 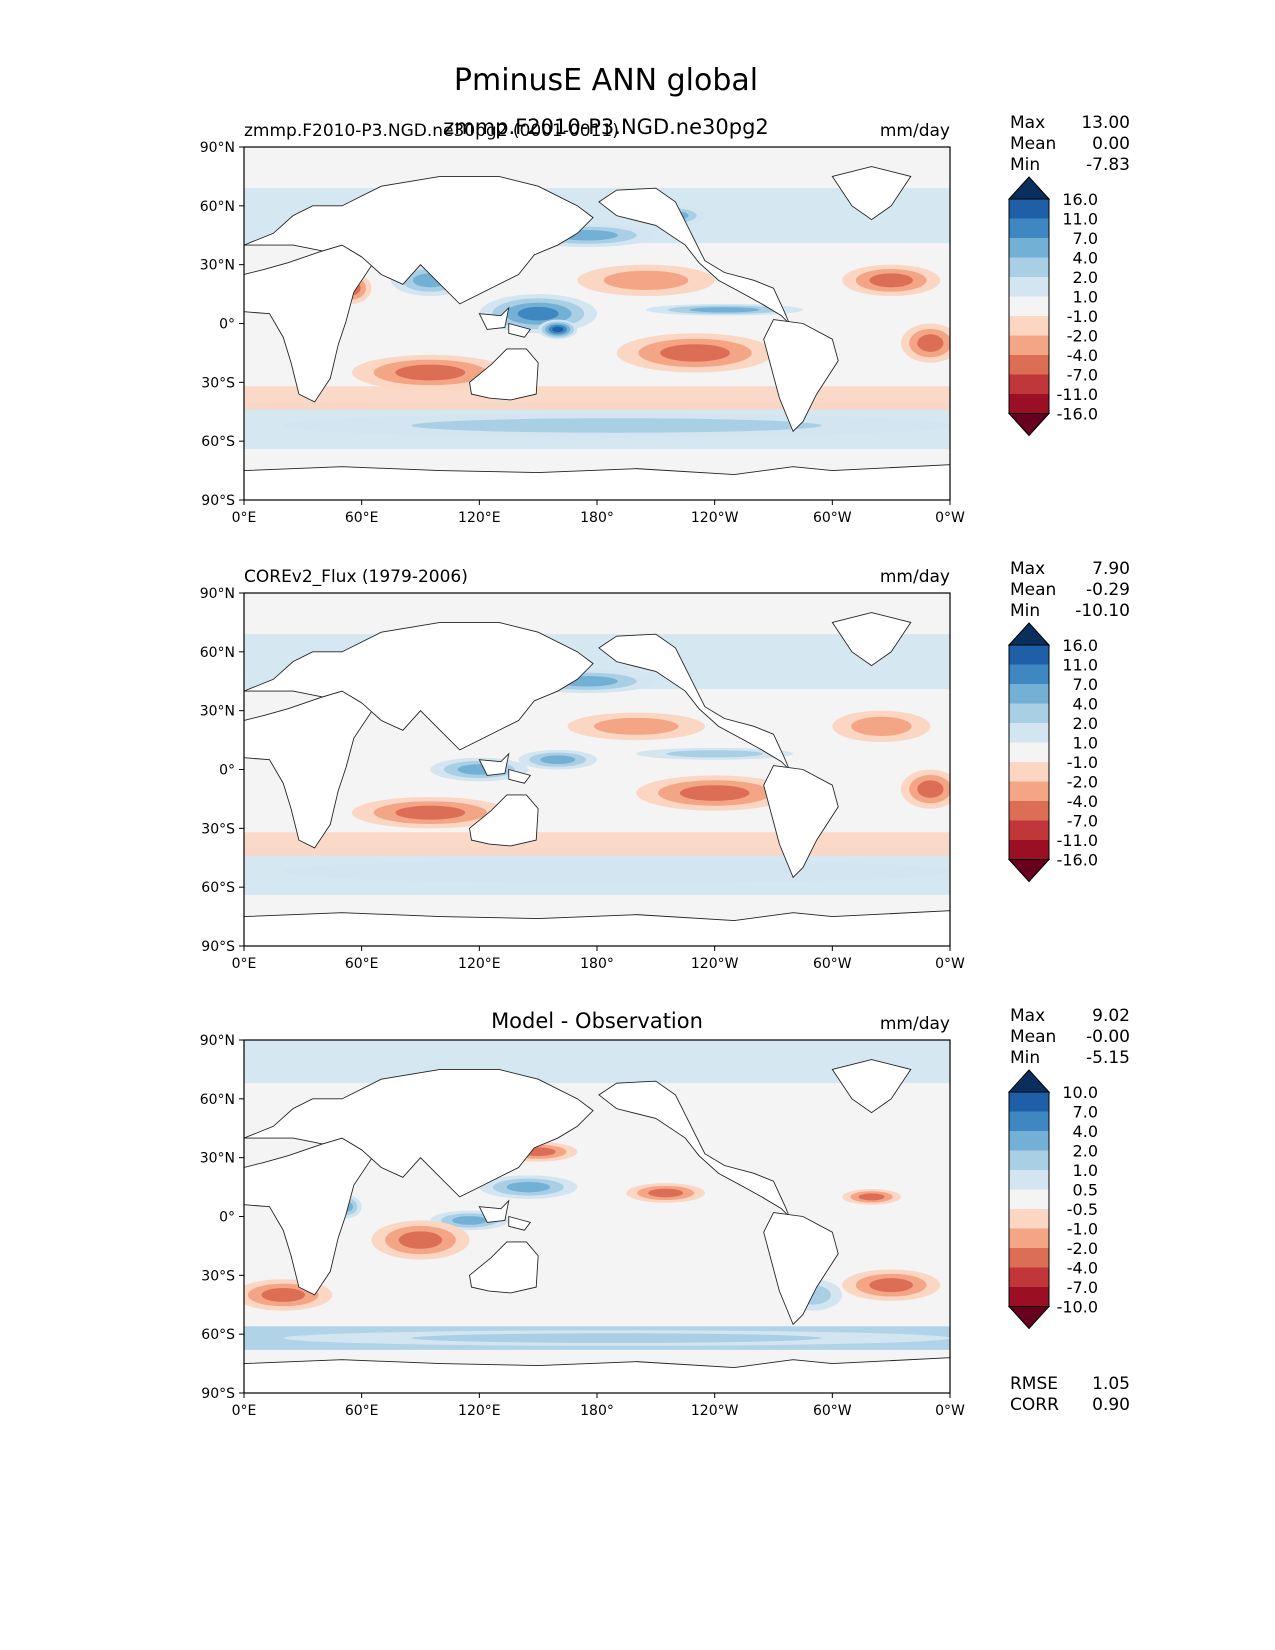 What do you see at coordinates (1080, 1092) in the screenshot?
I see `colorbar-tick-label: 10.0` at bounding box center [1080, 1092].